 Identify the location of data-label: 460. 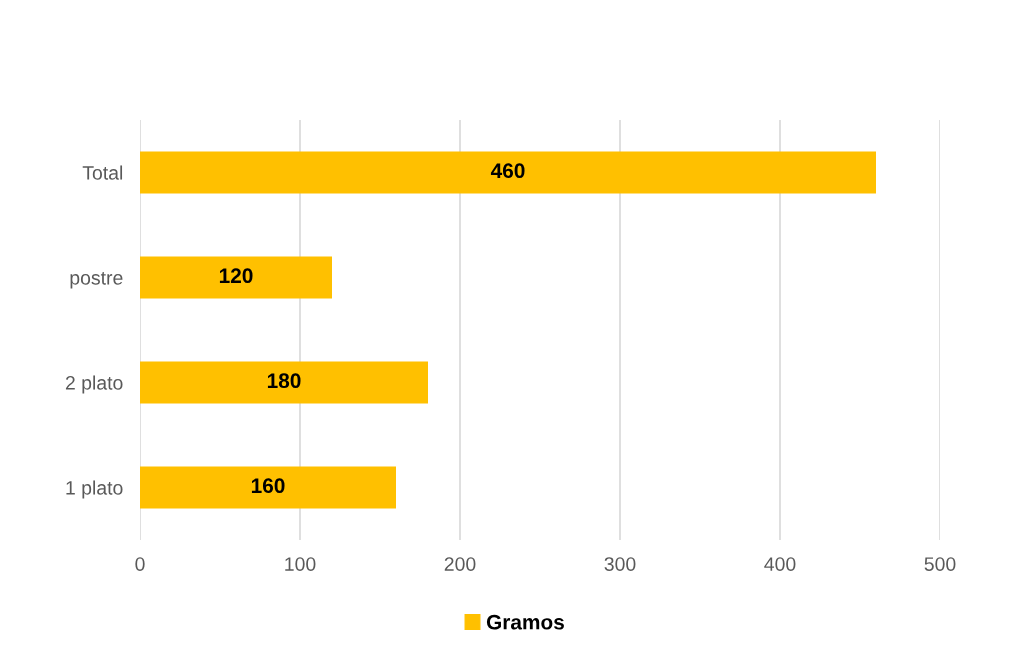
(507, 171).